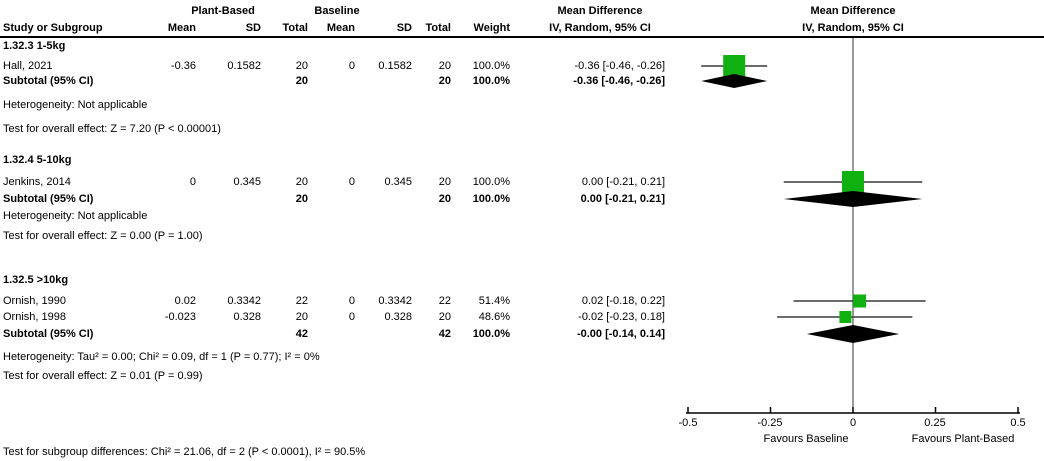 The image size is (1044, 461). I want to click on column-header-baseline-sd: SD, so click(404, 28).